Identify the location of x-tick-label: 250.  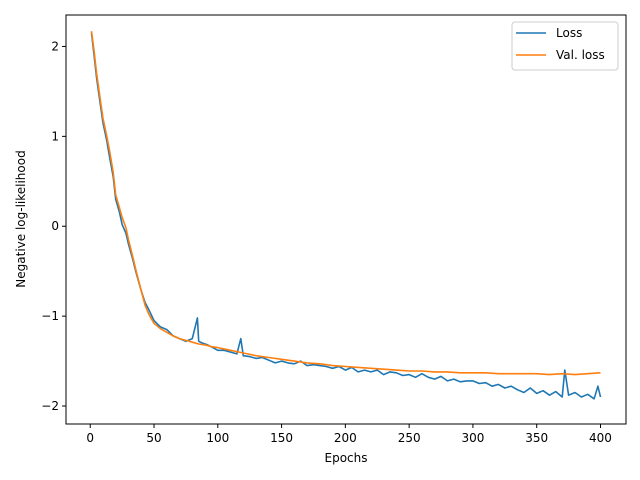
(409, 438).